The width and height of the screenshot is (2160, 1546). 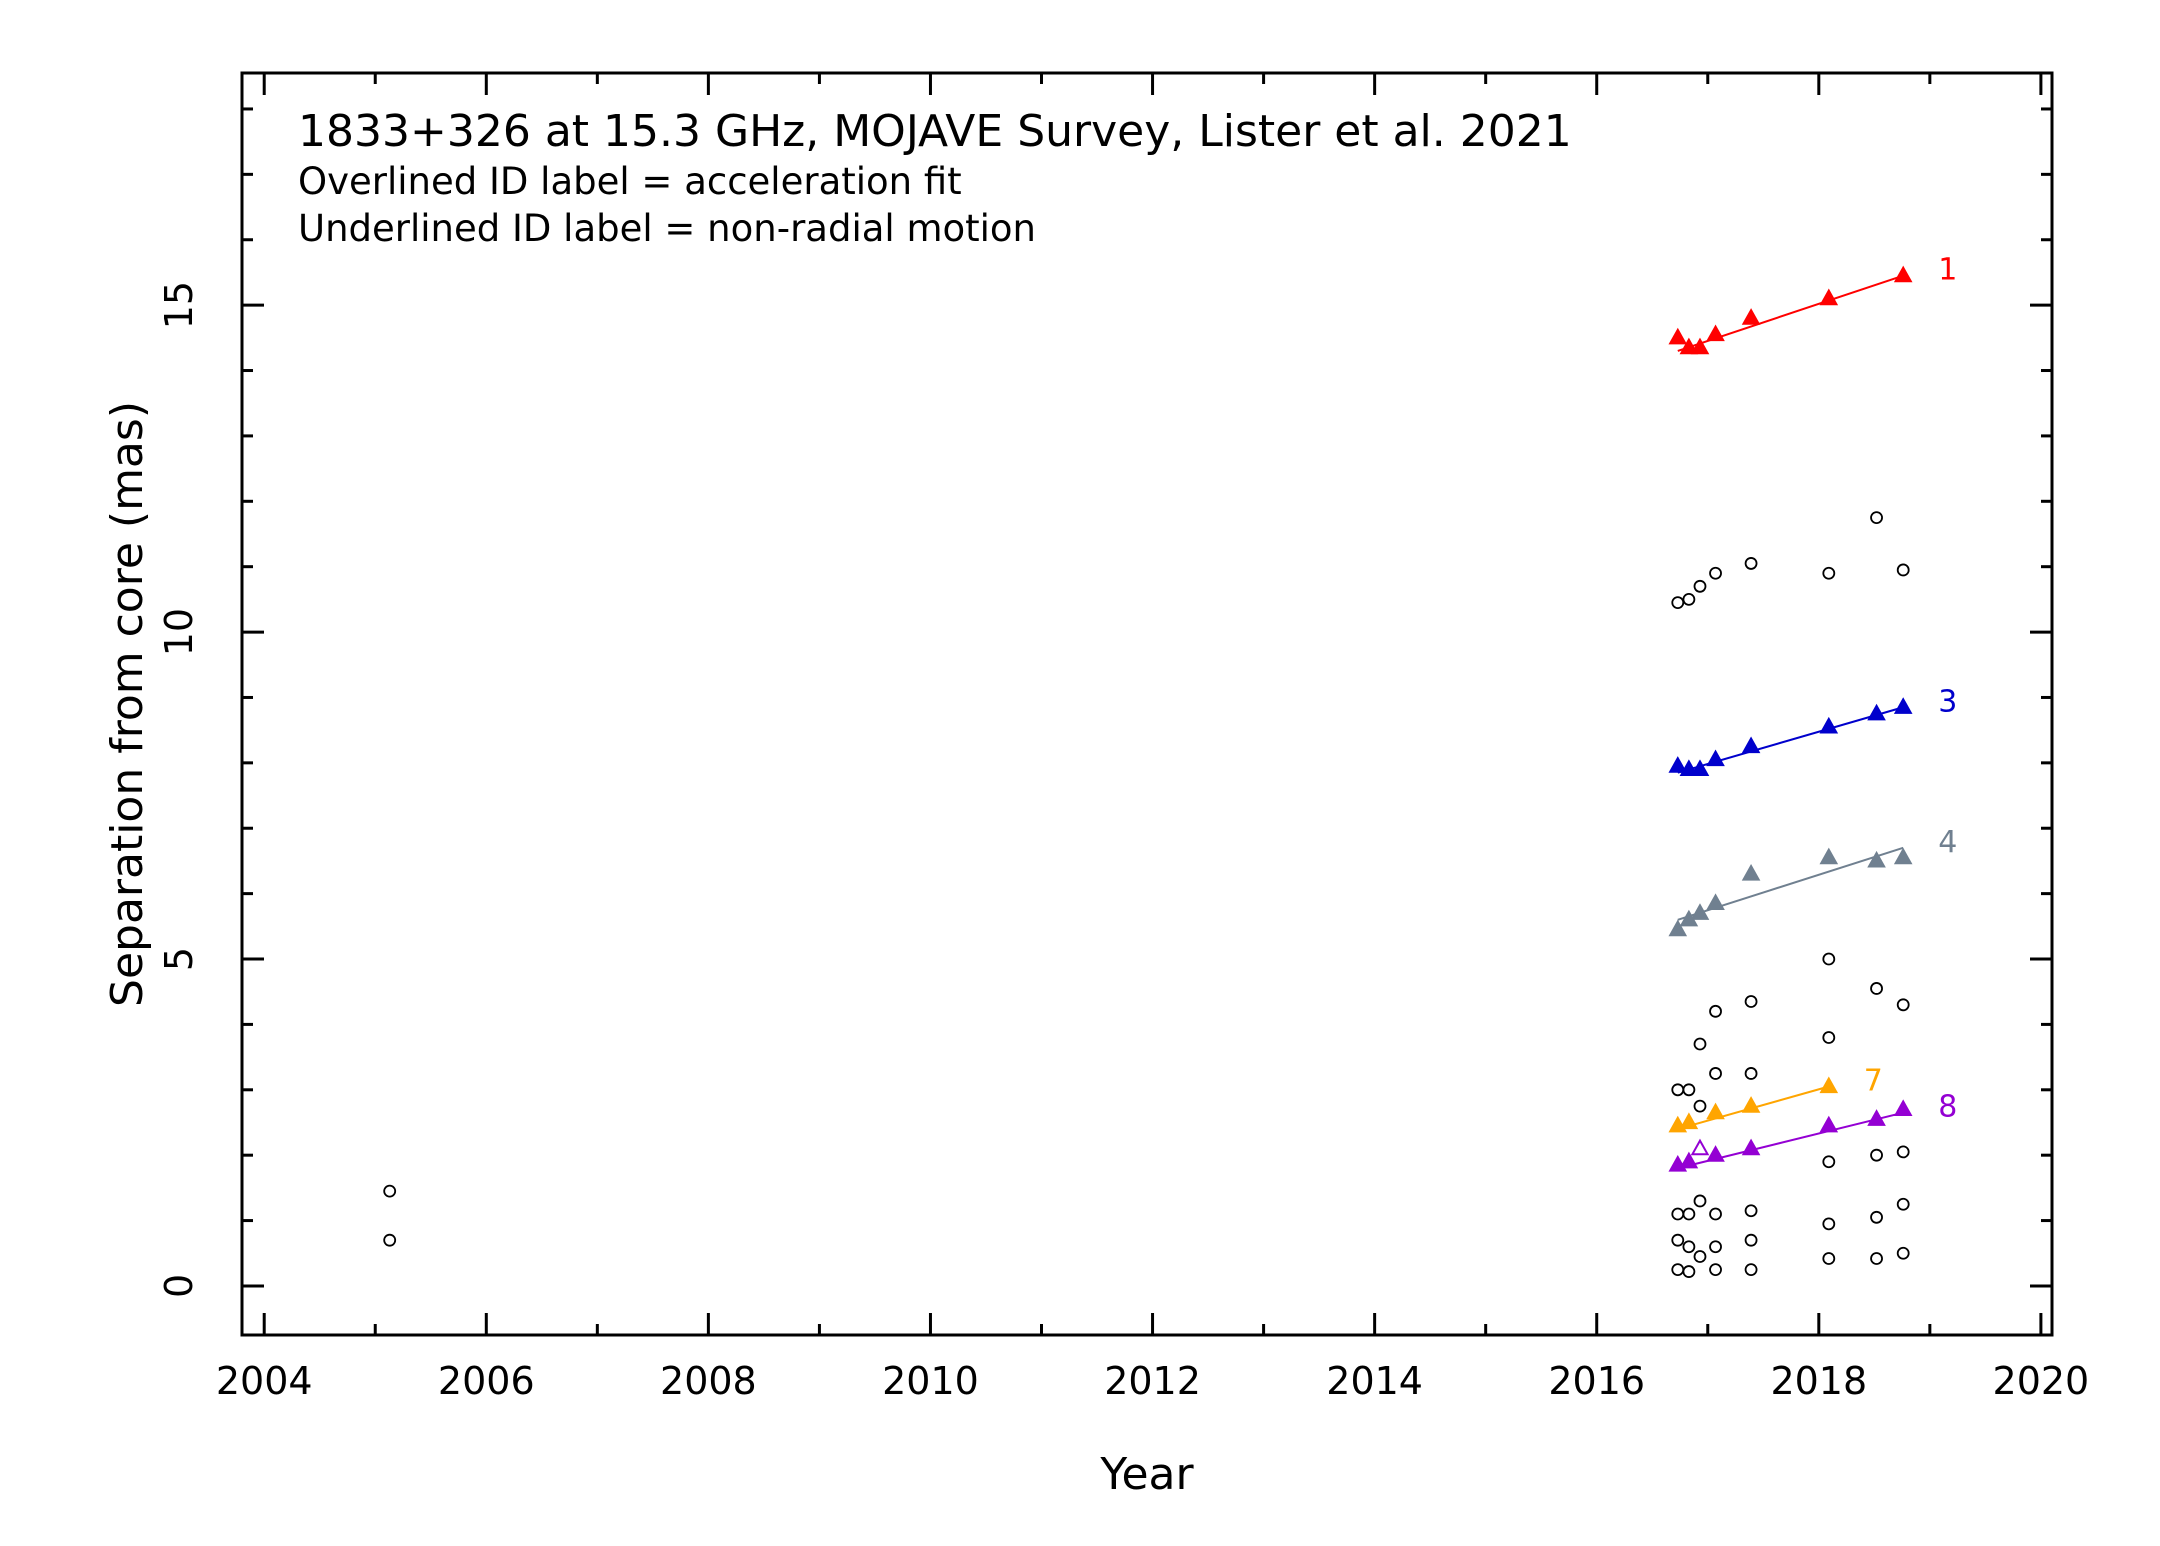 I want to click on x-tick-label: 2018, so click(x=1818, y=1381).